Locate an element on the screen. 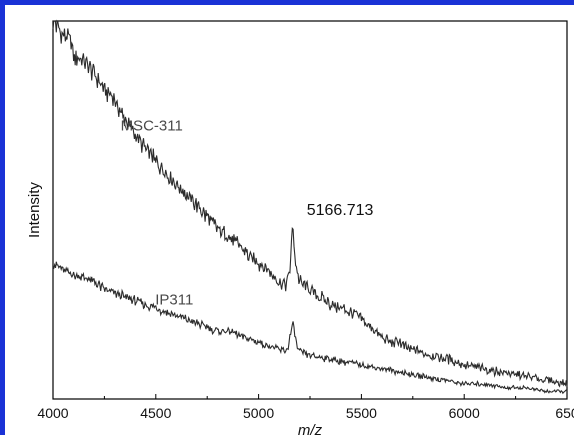  series-label-msc-311: MSC-311 is located at coordinates (152, 126).